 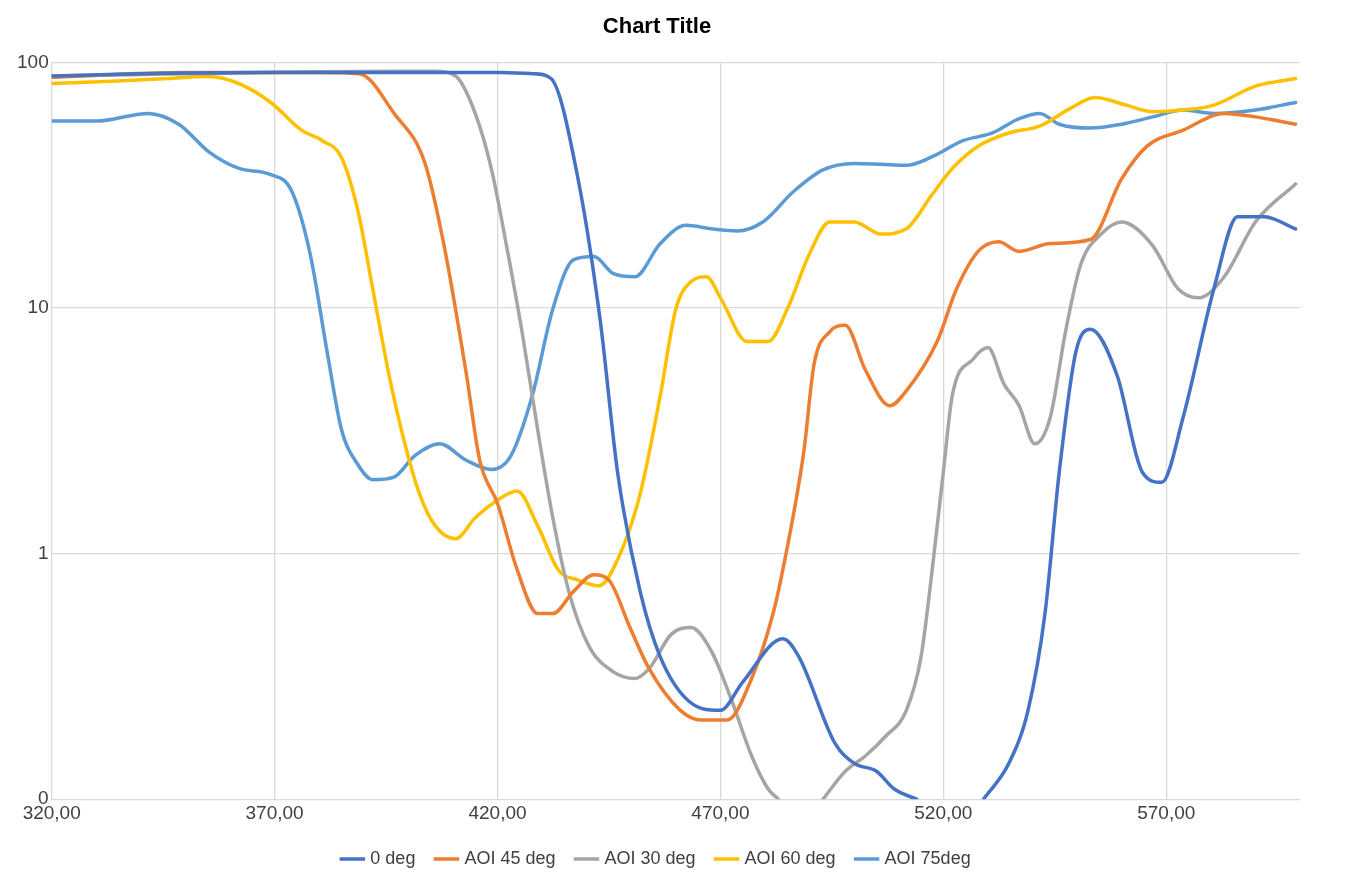 I want to click on legend-label: 0 deg, so click(x=393, y=857).